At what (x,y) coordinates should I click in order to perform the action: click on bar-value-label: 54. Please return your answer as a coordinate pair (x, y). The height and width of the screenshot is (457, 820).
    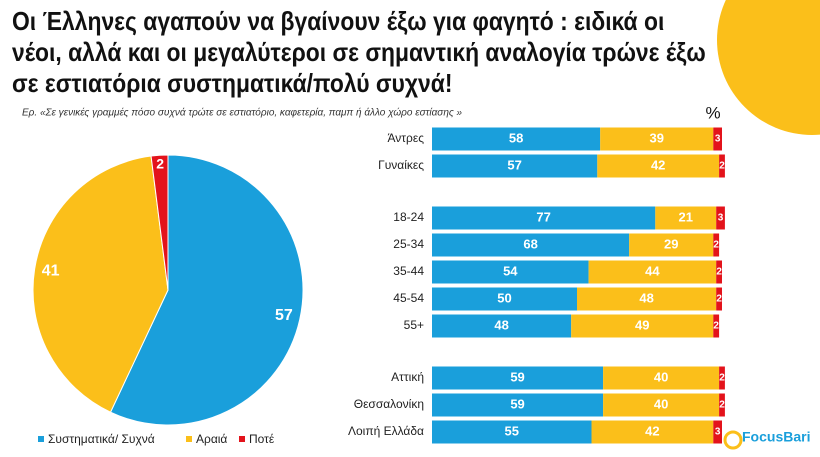
    Looking at the image, I should click on (510, 270).